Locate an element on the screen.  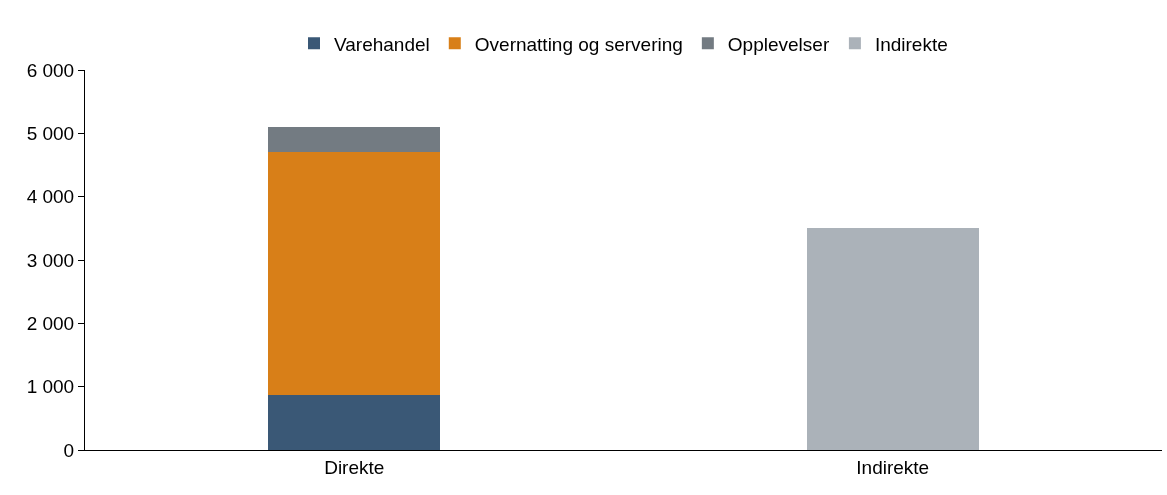
legend-label: Overnatting og servering is located at coordinates (578, 44).